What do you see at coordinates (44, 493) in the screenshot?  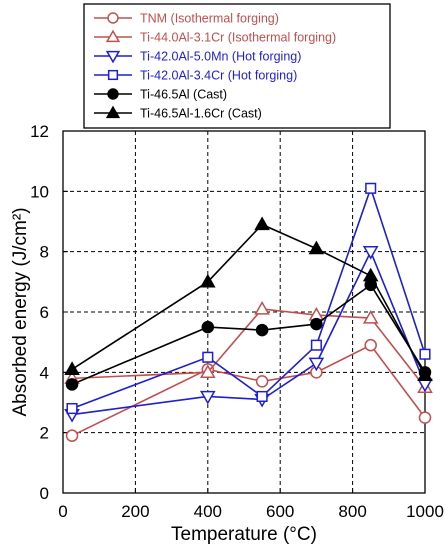 I see `y-tick-label: 0` at bounding box center [44, 493].